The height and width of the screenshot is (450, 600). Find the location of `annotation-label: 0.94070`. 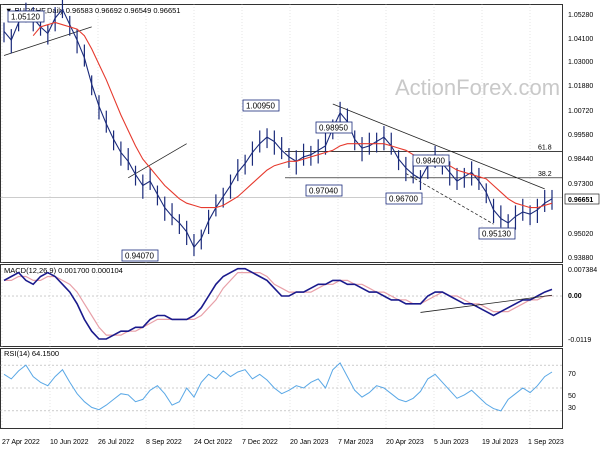

annotation-label: 0.94070 is located at coordinates (139, 256).